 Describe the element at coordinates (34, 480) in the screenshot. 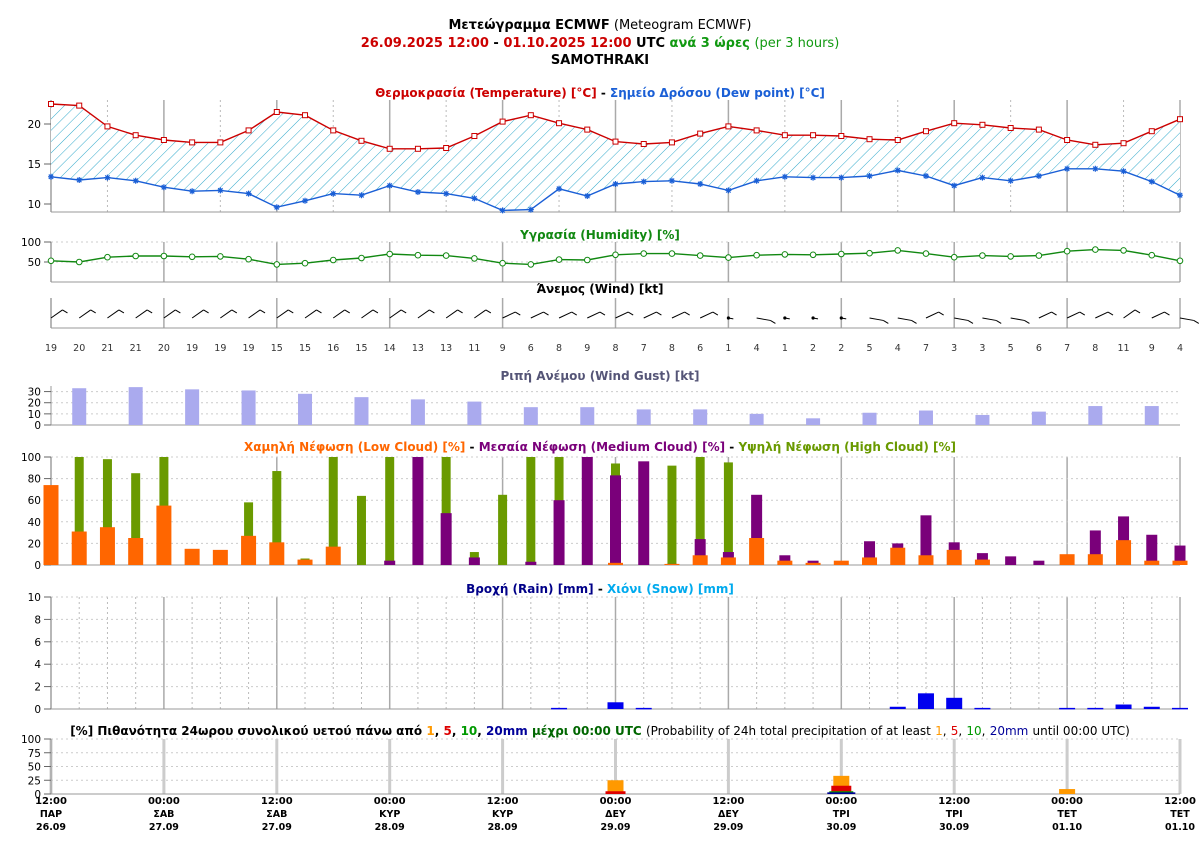

I see `cloud-tick-label: 80` at that location.